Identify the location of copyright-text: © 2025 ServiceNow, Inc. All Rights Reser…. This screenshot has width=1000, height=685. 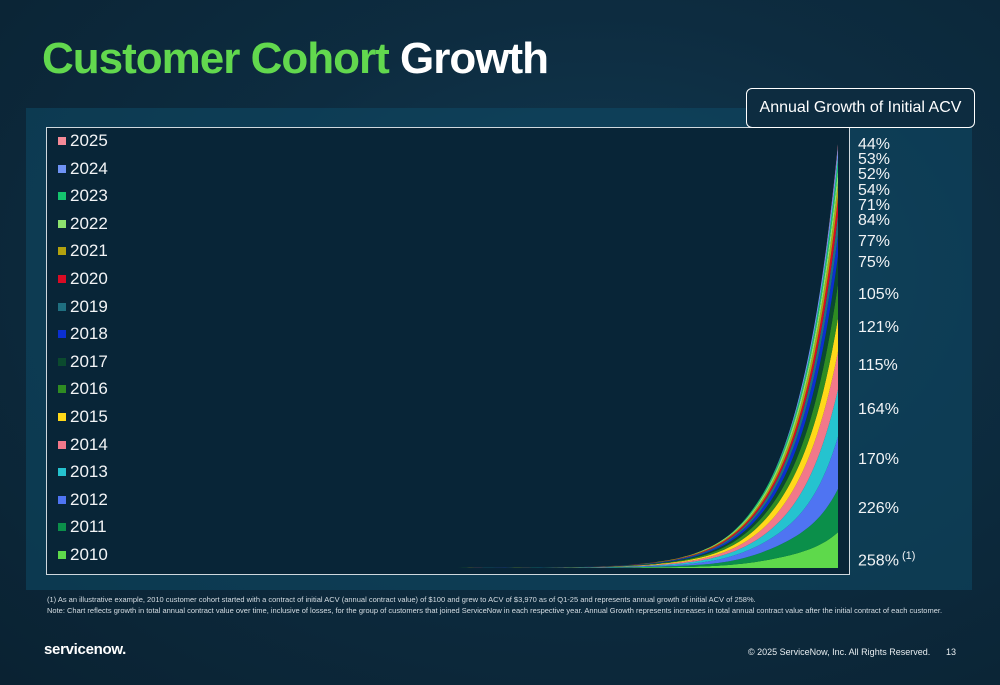
(839, 652).